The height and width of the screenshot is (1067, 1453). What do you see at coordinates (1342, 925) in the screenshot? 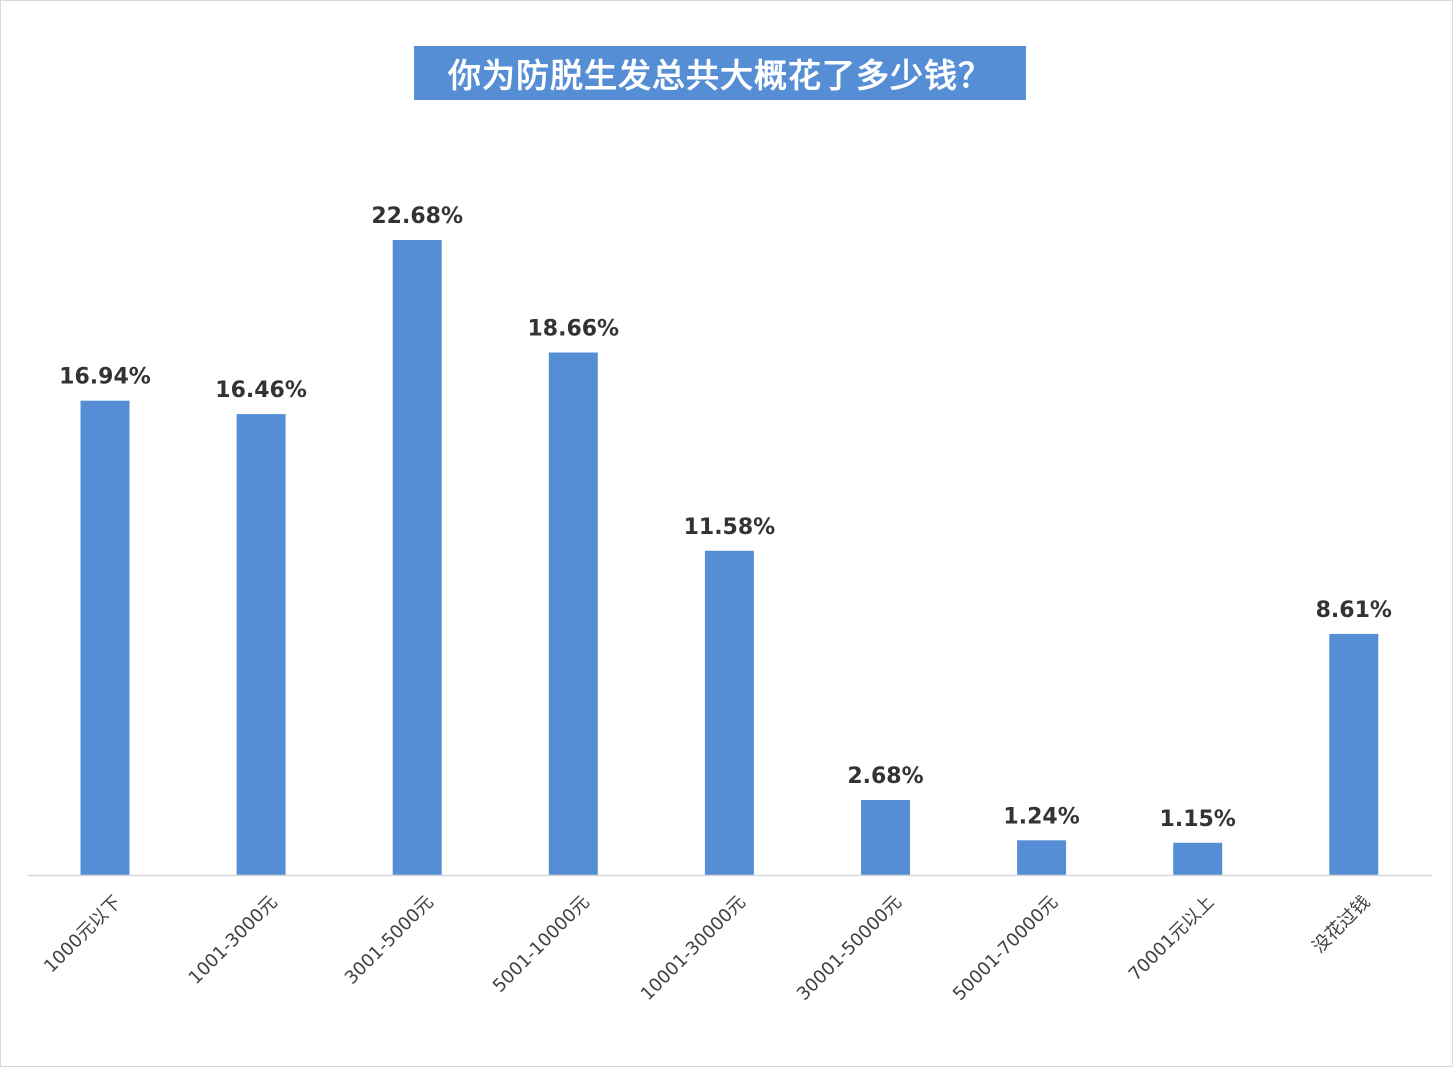
I see `category-label-9: 没花过钱` at bounding box center [1342, 925].